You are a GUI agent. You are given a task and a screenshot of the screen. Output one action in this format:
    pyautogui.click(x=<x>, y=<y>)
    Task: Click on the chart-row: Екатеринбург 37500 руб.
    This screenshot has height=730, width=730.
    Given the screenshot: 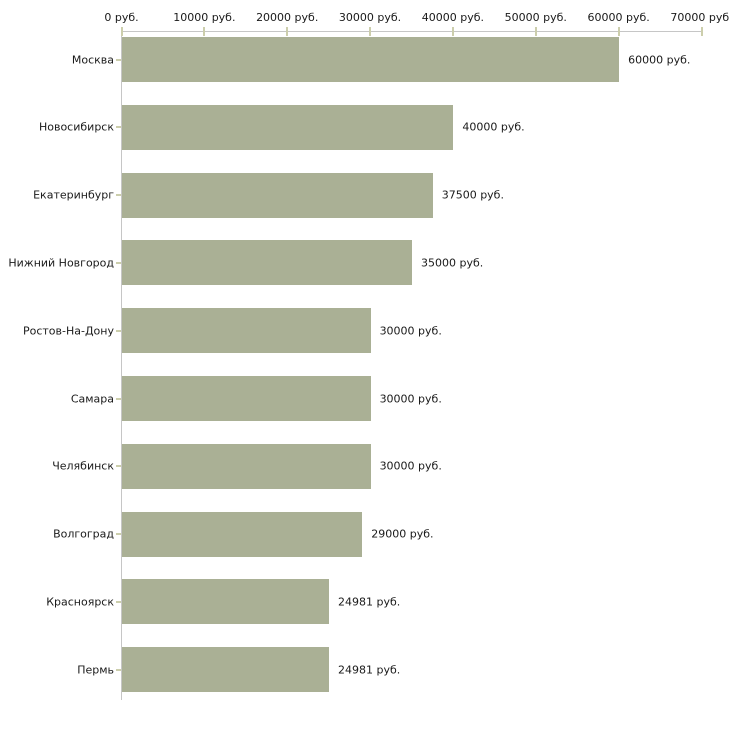 What is the action you would take?
    pyautogui.click(x=365, y=195)
    